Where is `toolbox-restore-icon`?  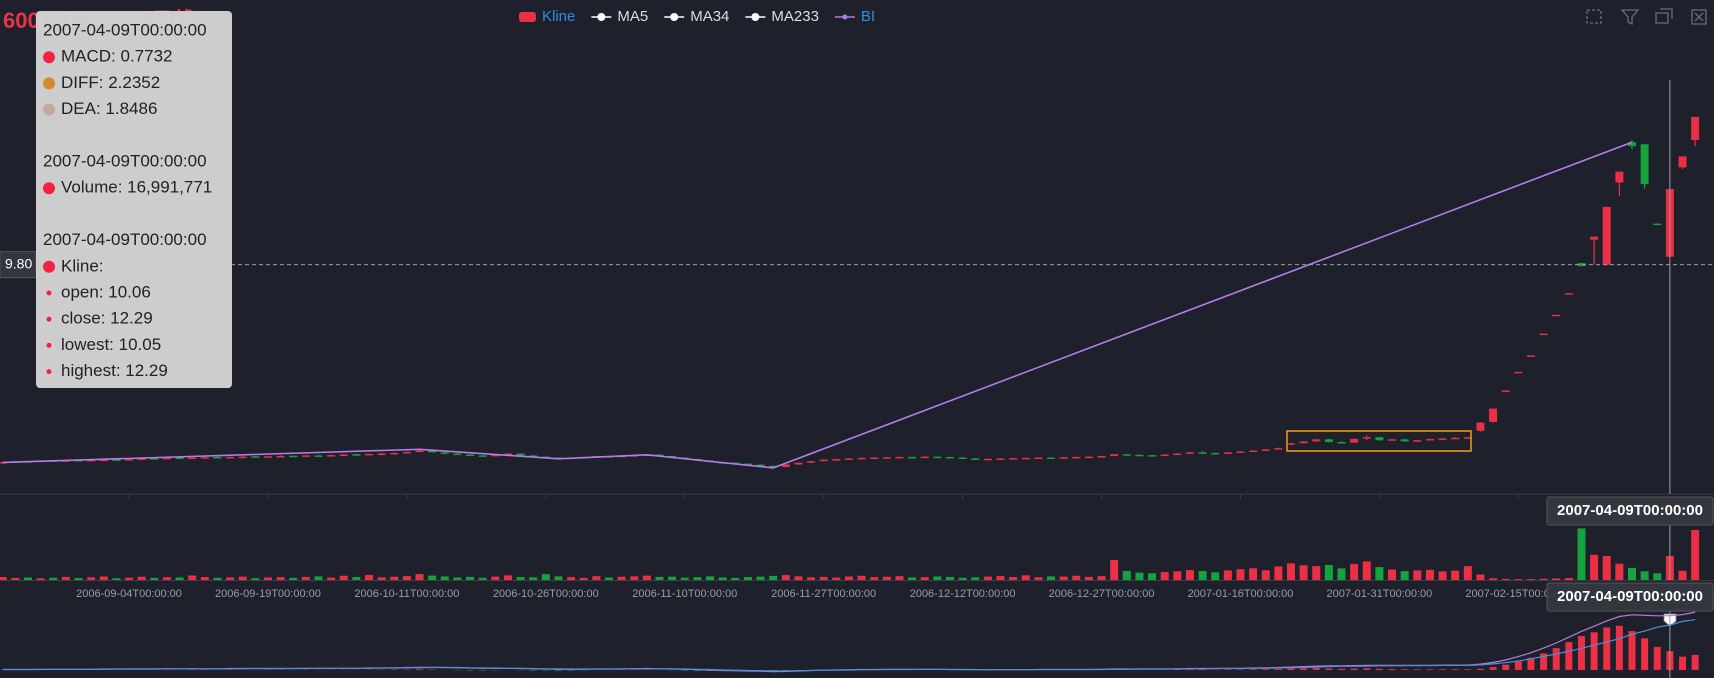 toolbox-restore-icon is located at coordinates (1664, 16).